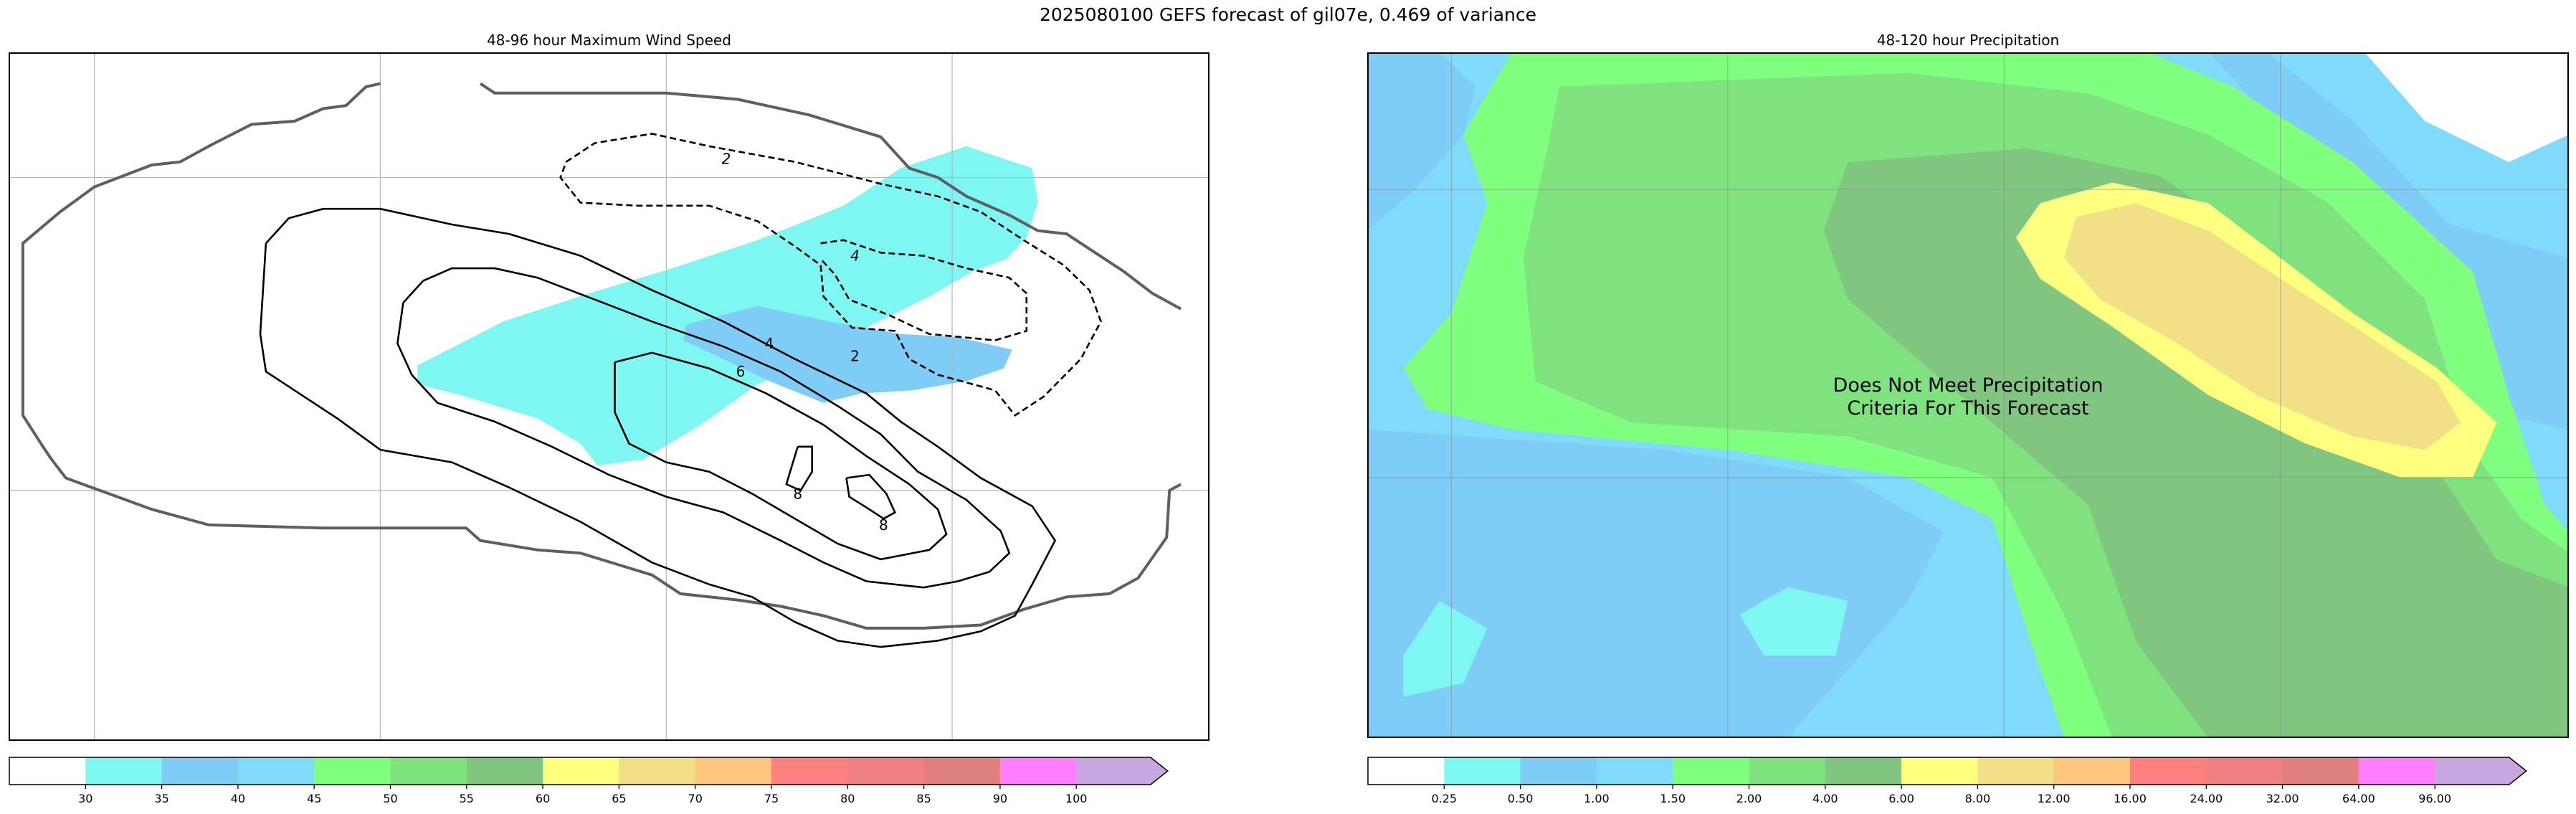 This screenshot has width=2576, height=814. Describe the element at coordinates (543, 799) in the screenshot. I see `wind-colorbar-tick-label-6: 60` at that location.